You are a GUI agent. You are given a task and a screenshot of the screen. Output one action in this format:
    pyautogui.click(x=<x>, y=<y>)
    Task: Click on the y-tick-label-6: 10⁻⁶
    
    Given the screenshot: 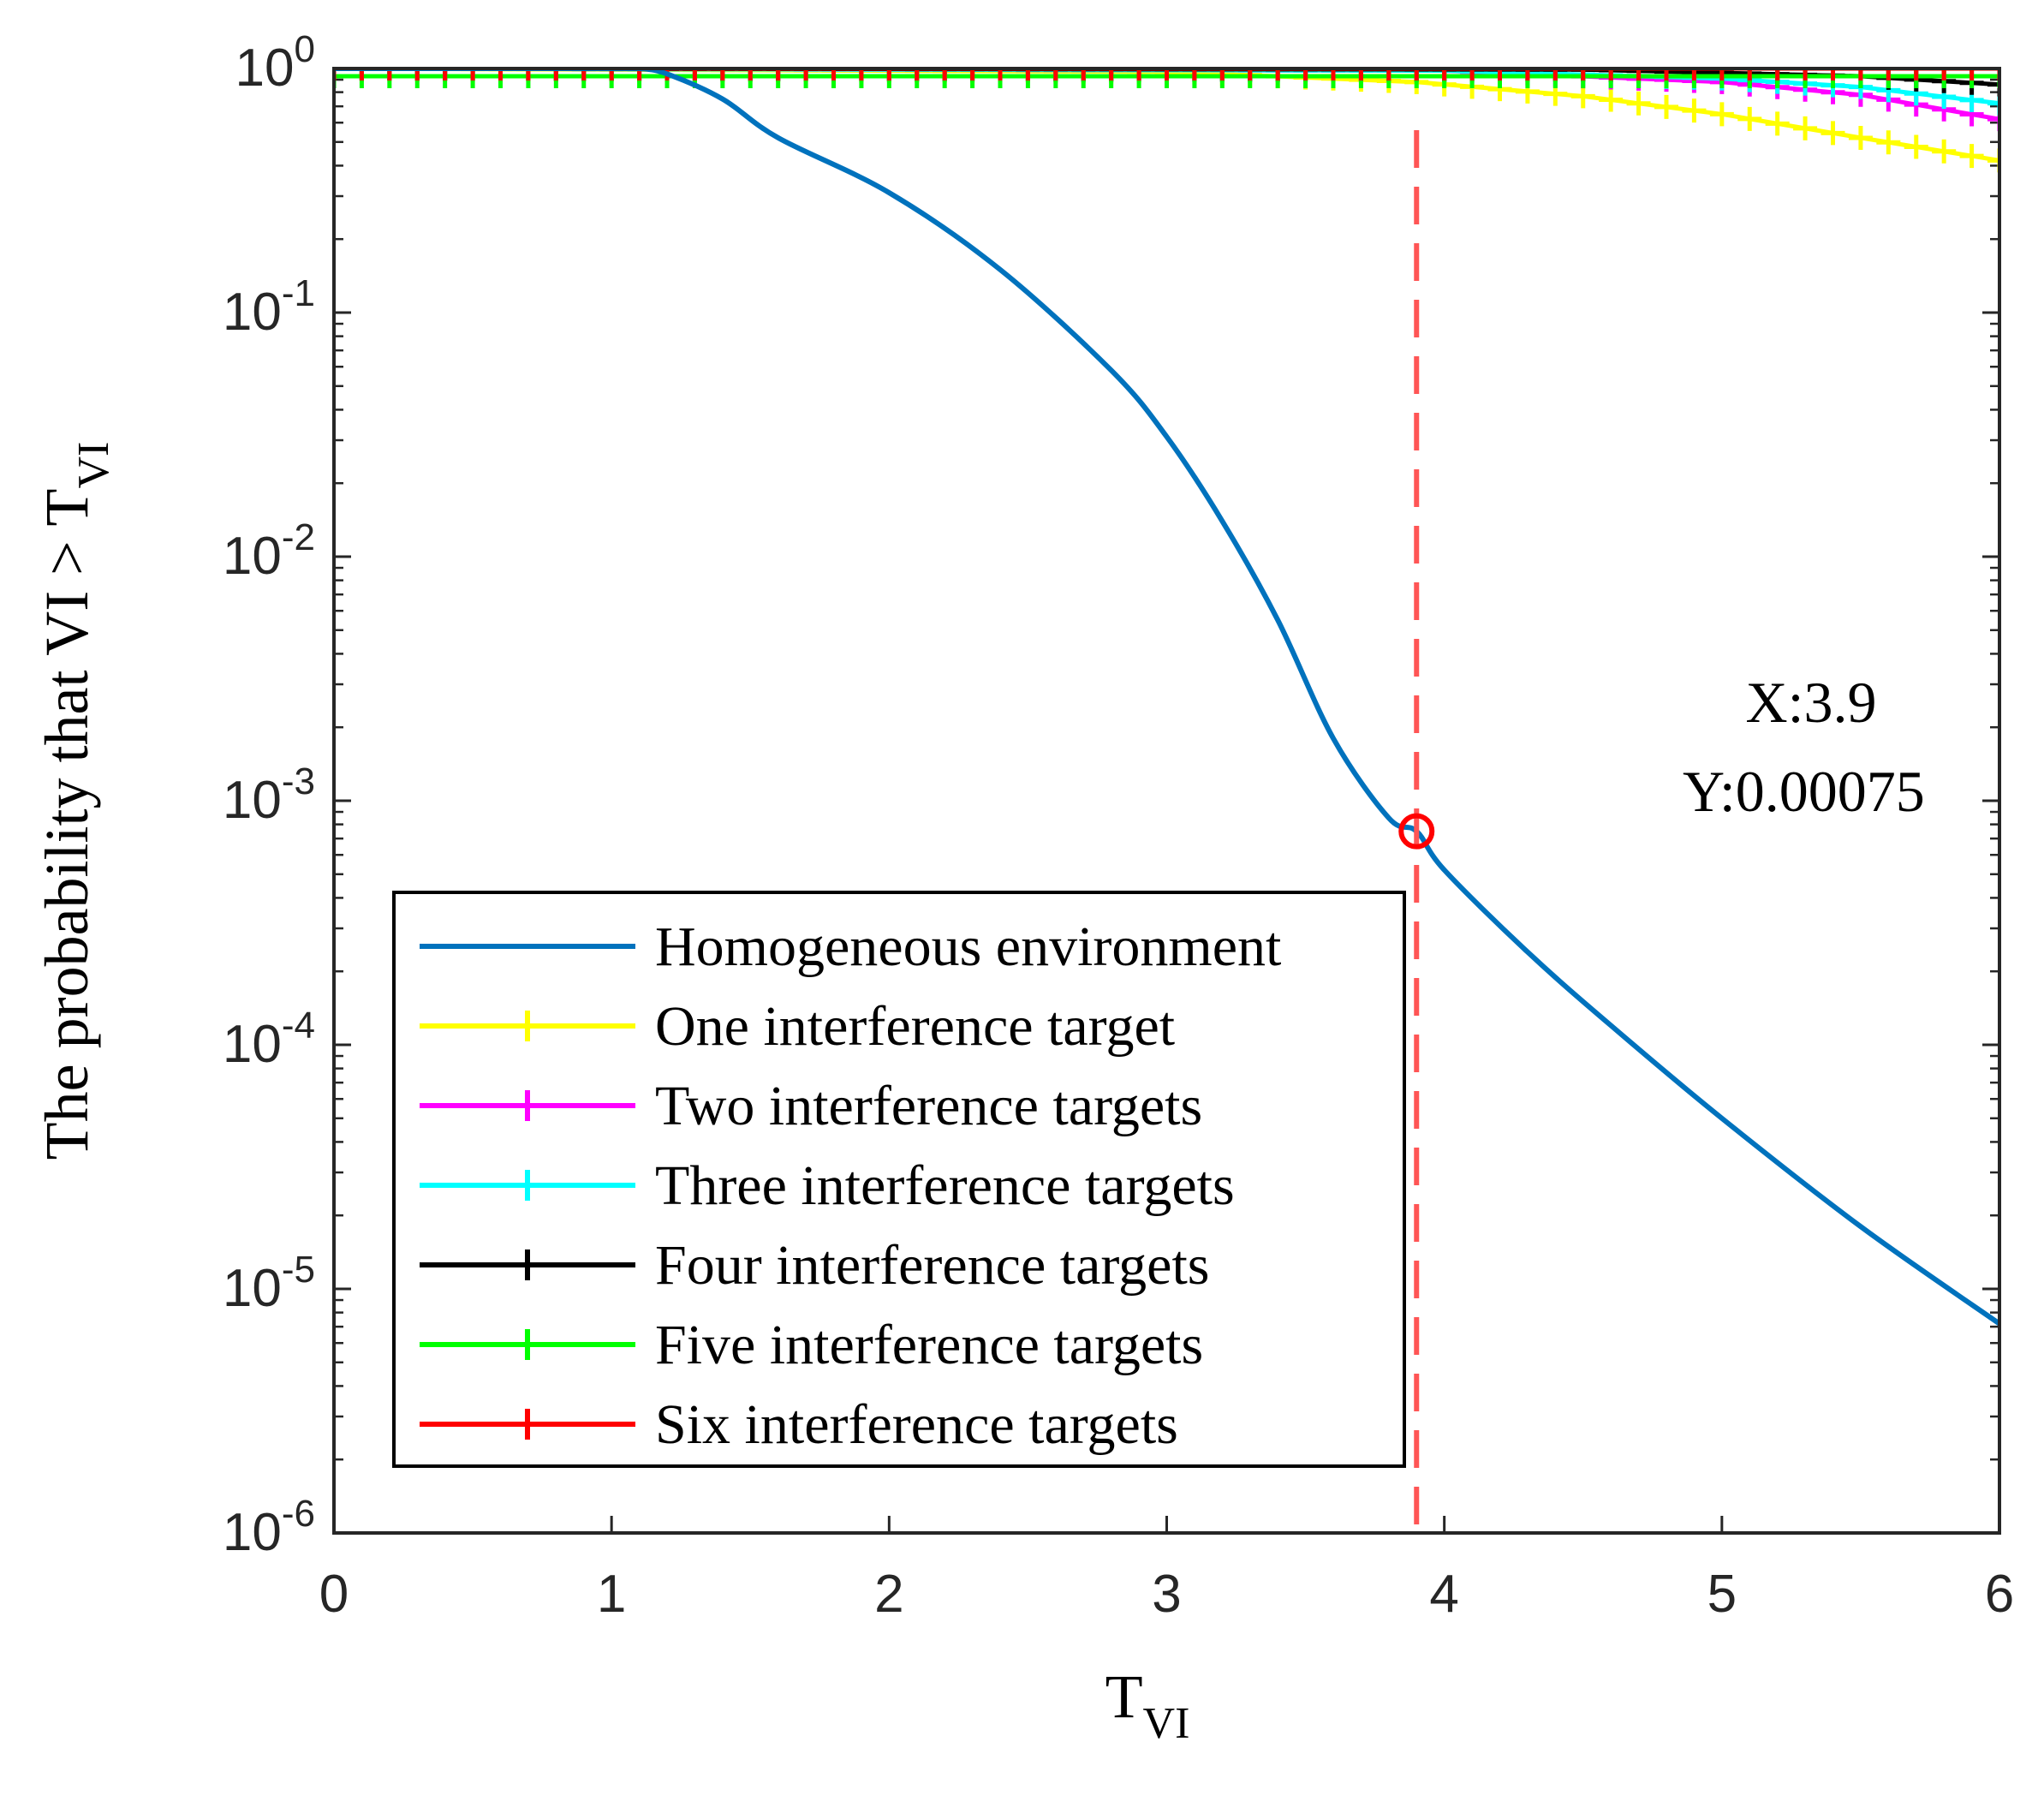 What is the action you would take?
    pyautogui.click(x=269, y=1527)
    